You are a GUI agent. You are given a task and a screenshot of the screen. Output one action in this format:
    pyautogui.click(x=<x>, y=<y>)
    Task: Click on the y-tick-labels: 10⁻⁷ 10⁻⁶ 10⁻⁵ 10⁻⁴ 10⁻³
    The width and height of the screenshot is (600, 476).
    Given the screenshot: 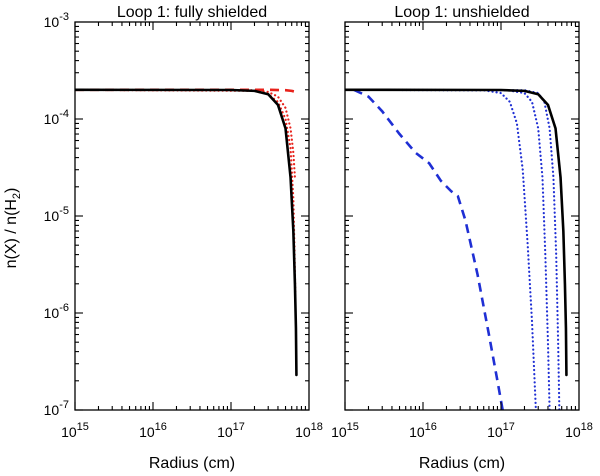 What is the action you would take?
    pyautogui.click(x=56, y=214)
    